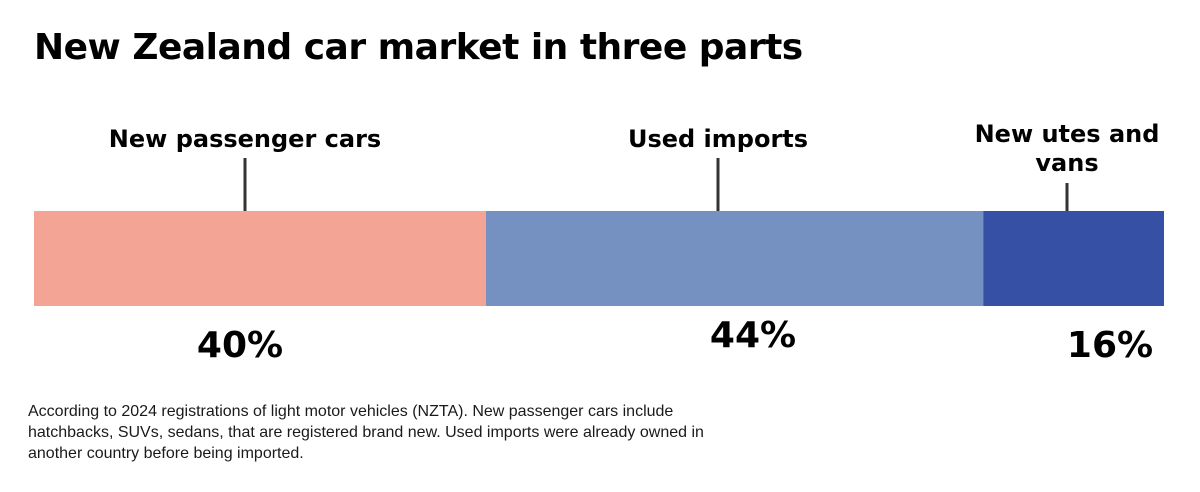 Image resolution: width=1200 pixels, height=492 pixels. Describe the element at coordinates (245, 139) in the screenshot. I see `category-label-1: New passenger cars` at that location.